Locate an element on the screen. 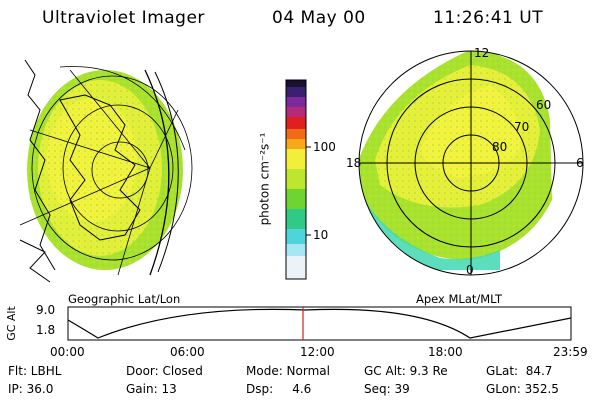 Image resolution: width=600 pixels, height=400 pixels. mode-readout: Mode: Normal is located at coordinates (288, 371).